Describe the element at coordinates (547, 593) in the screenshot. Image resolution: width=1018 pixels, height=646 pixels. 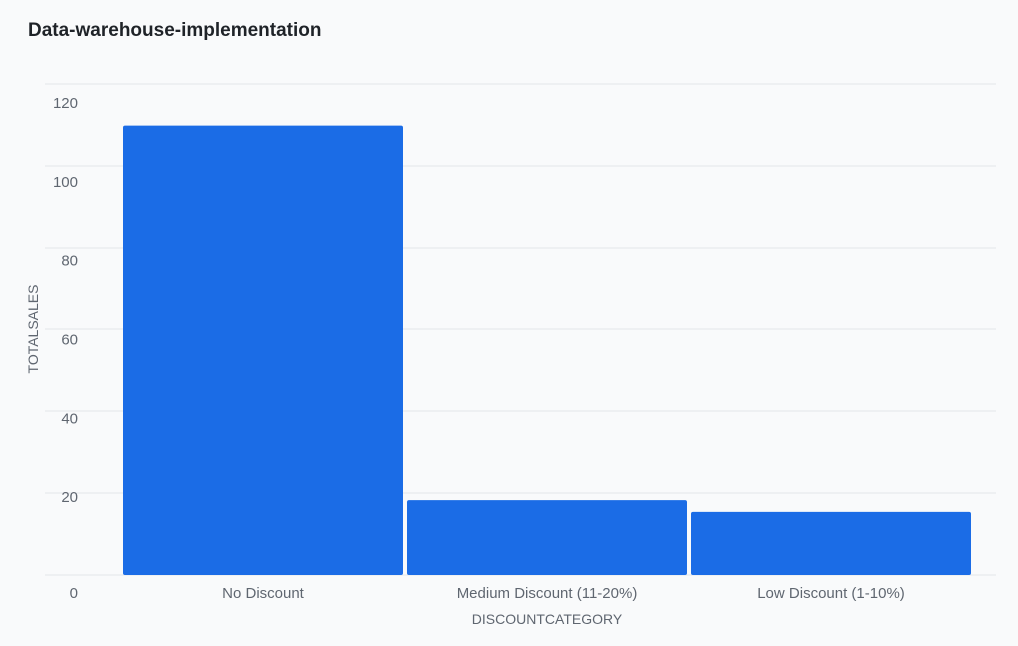
I see `x-tick-label: Medium Discount (11-20%)` at that location.